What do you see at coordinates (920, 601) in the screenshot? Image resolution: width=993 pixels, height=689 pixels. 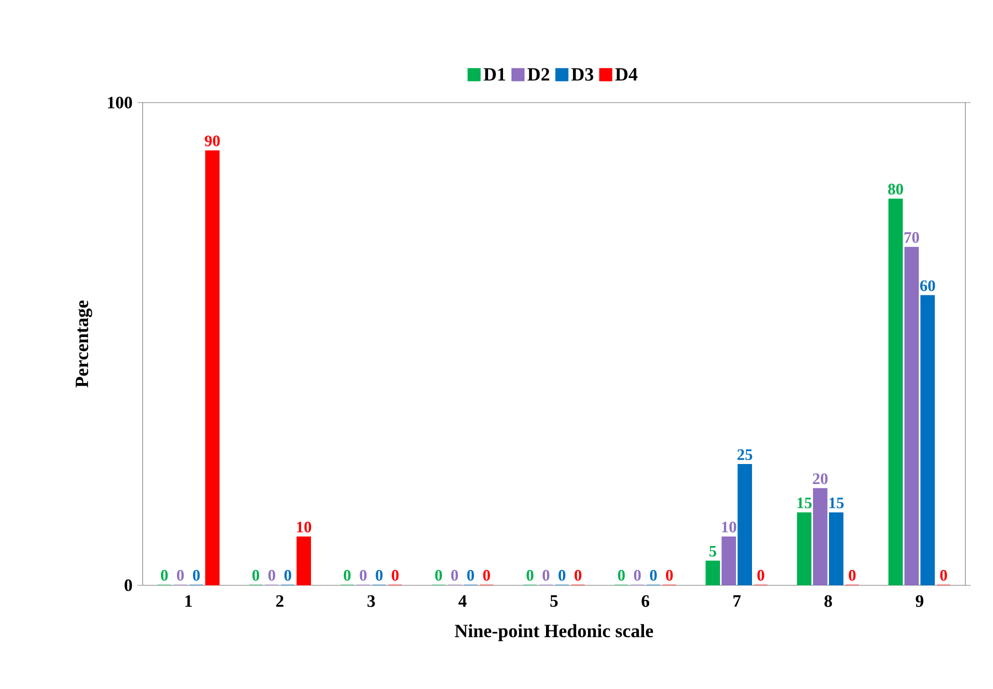 I see `x-tick-label: 9` at bounding box center [920, 601].